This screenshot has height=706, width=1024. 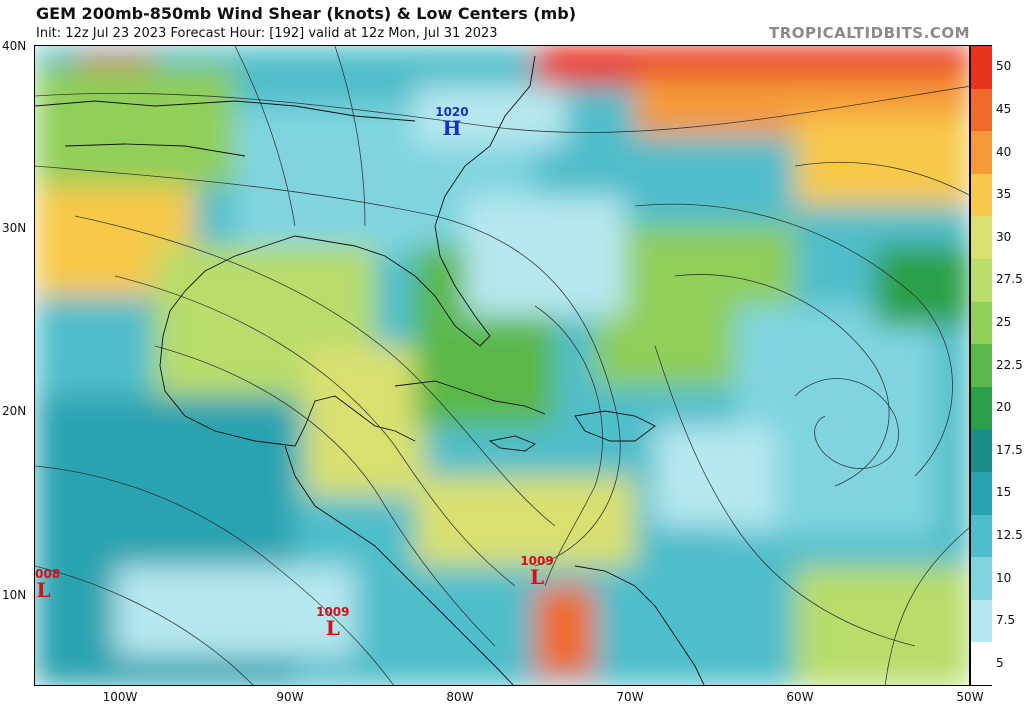 What do you see at coordinates (1009, 364) in the screenshot?
I see `colorbar-label: 22.5` at bounding box center [1009, 364].